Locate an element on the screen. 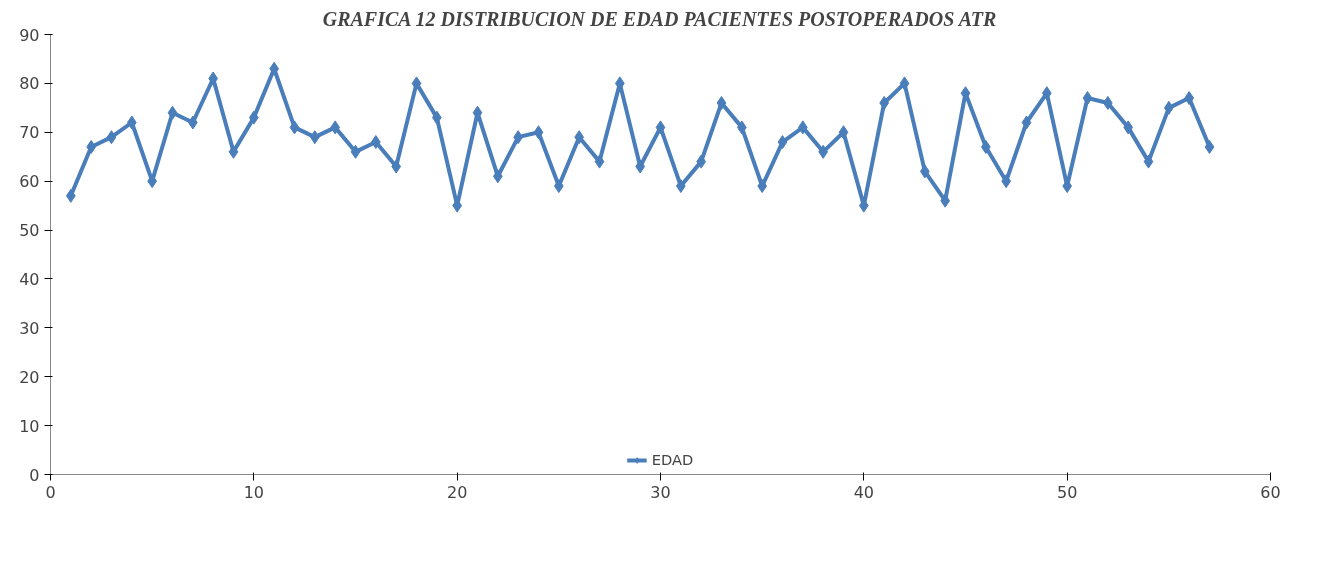  y-tick-label: 30 is located at coordinates (29, 328).